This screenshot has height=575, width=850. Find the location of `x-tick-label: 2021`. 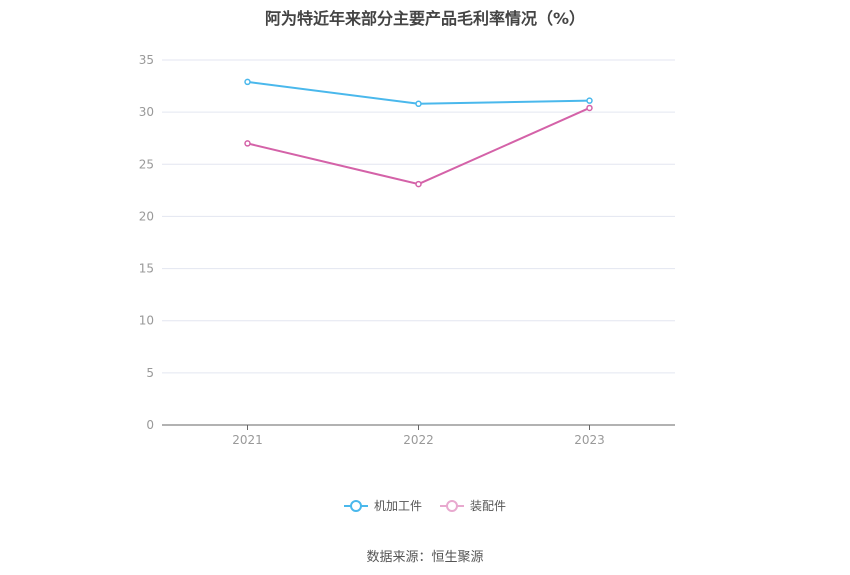

x-tick-label: 2021 is located at coordinates (247, 440).